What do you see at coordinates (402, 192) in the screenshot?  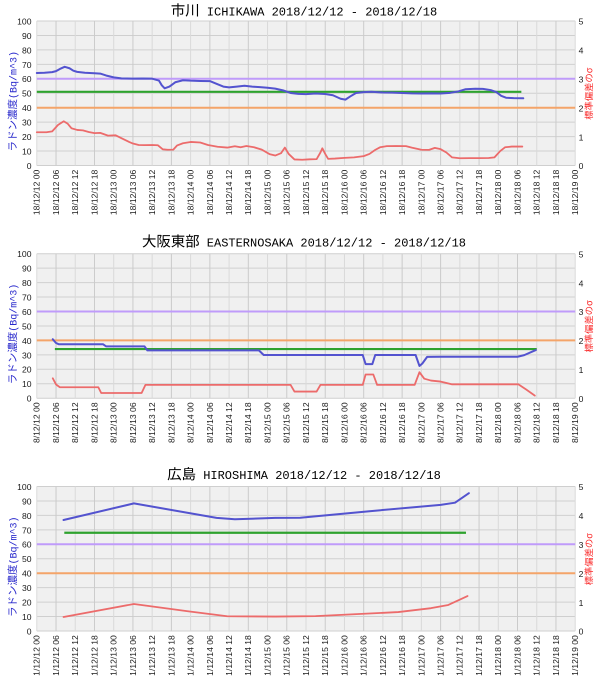 I see `svg-text: 18/12/16 18` at bounding box center [402, 192].